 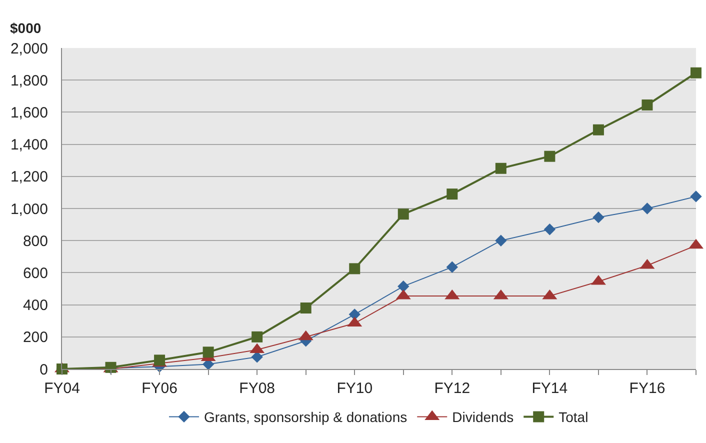 I want to click on y-tick-label: 1,400, so click(x=29, y=145).